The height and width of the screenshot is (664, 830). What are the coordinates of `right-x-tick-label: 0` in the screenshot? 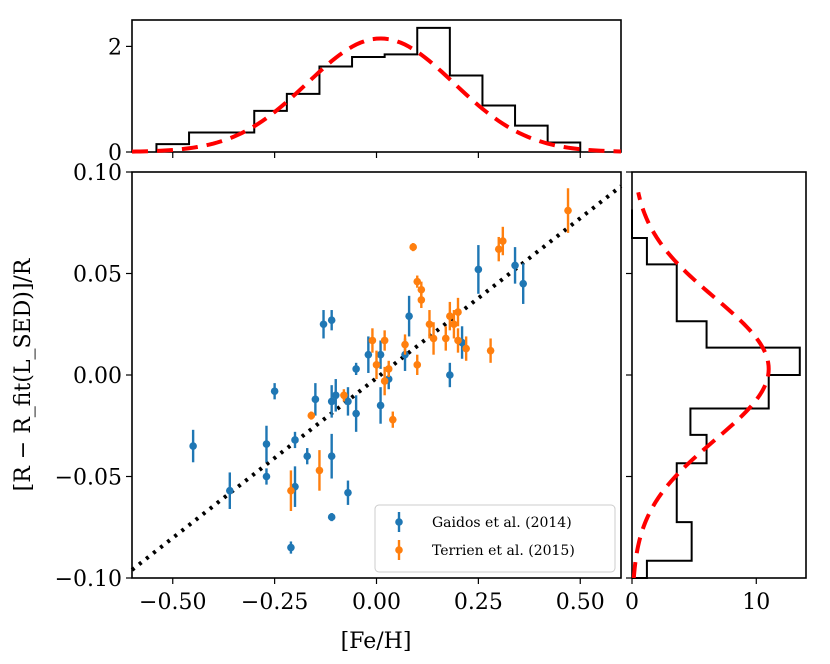 It's located at (632, 602).